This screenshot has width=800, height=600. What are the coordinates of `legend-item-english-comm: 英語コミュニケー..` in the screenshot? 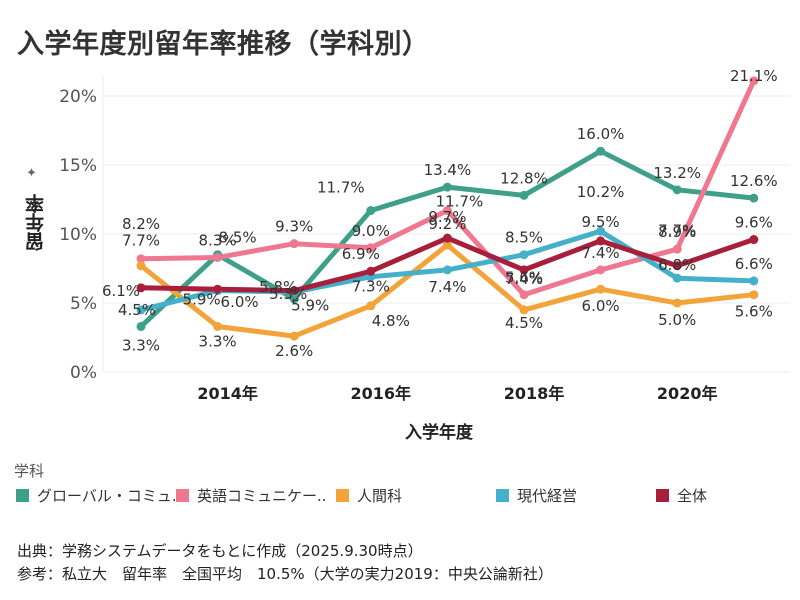 It's located at (251, 495).